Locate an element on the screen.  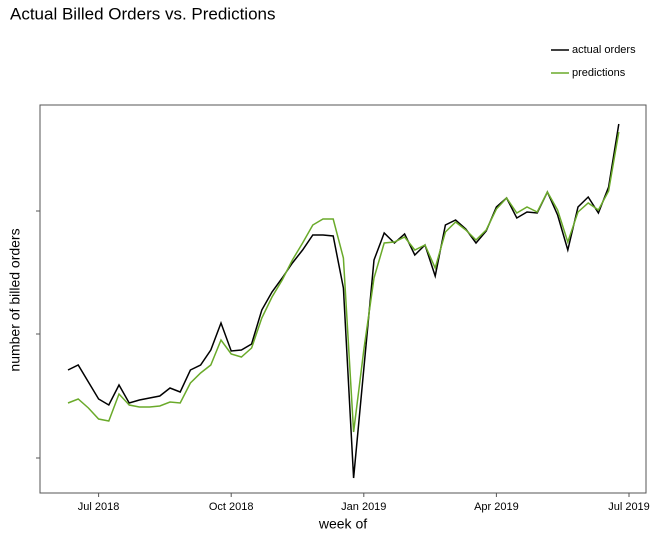
x-tick-label: Jan 2019 is located at coordinates (363, 507).